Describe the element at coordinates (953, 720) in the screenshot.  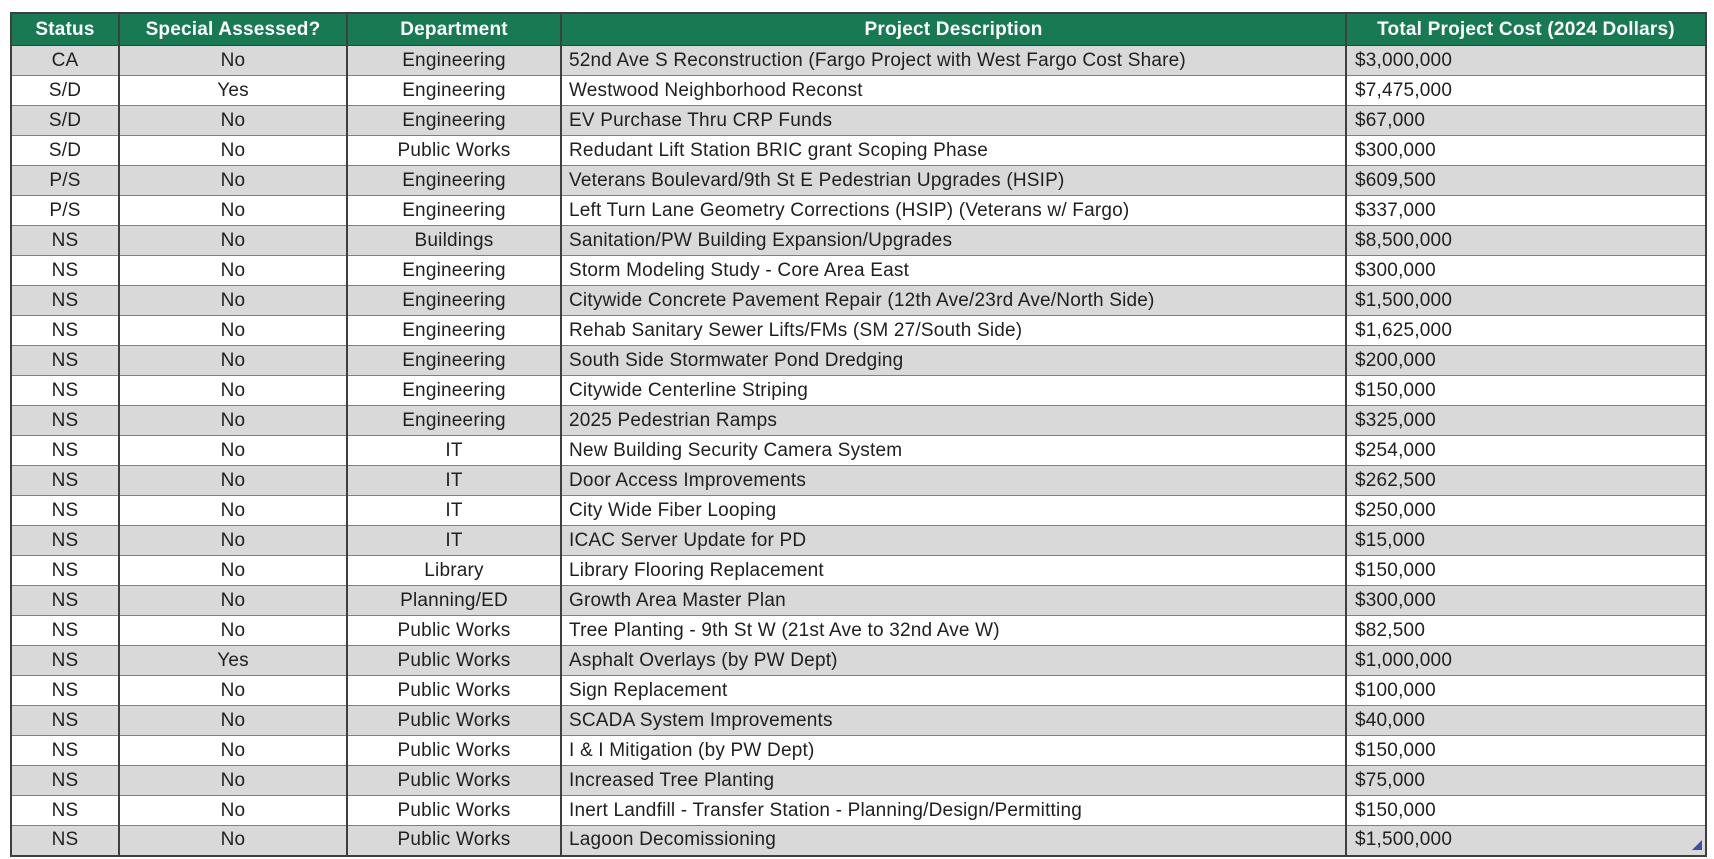
I see `cell-project-description: SCADA System Improvements` at that location.